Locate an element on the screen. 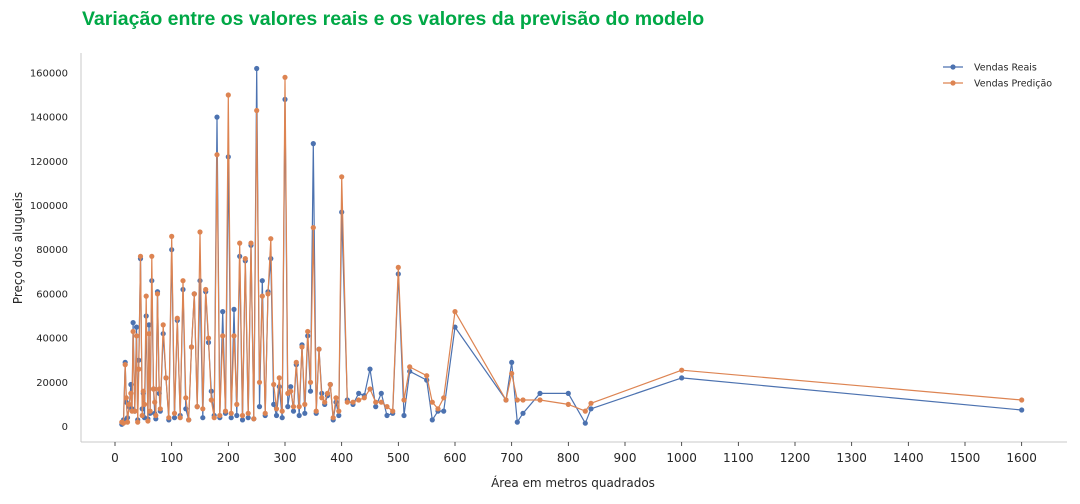 This screenshot has height=504, width=1080. legend-label: Vendas Reais is located at coordinates (1005, 68).